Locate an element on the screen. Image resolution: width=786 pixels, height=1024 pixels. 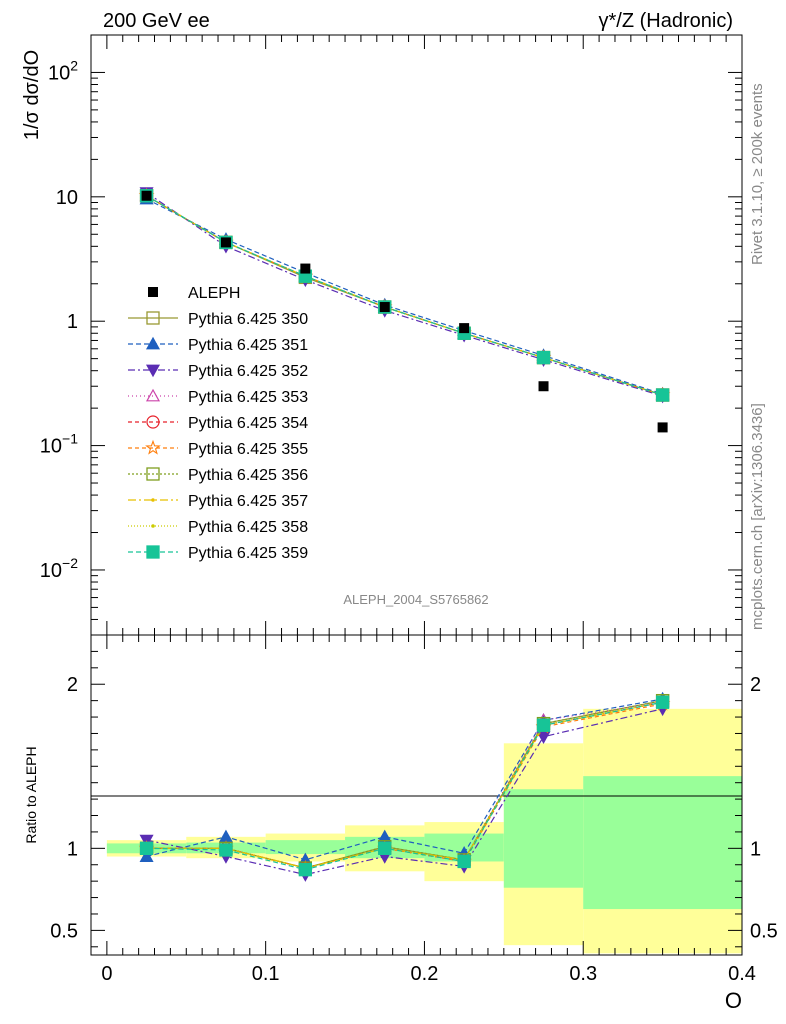
legend-label: Pythia 6.425 356 is located at coordinates (248, 475).